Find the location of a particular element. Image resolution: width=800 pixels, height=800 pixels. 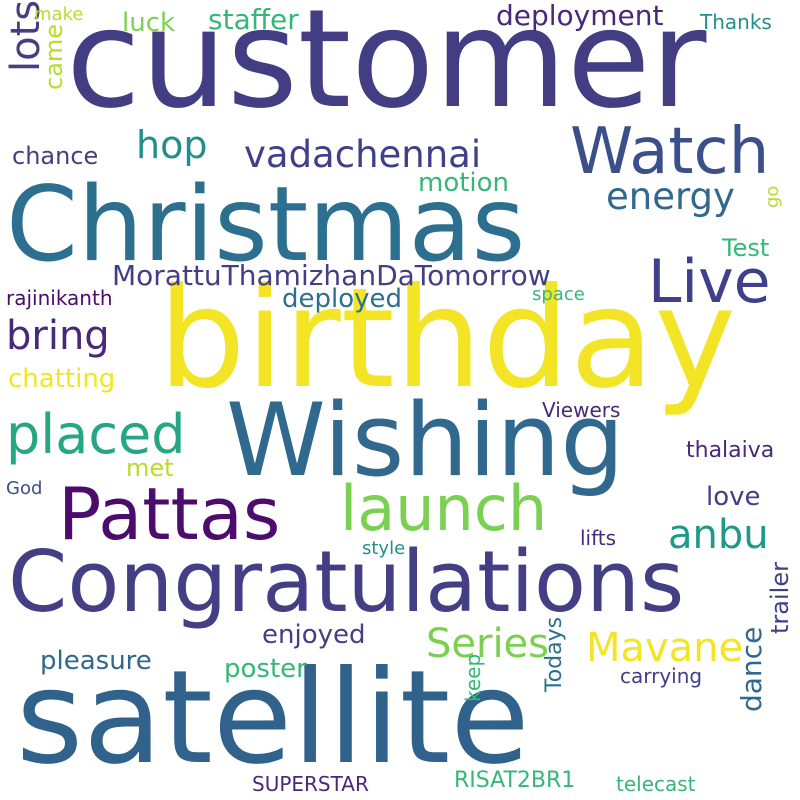

word-pleasure: pleasure is located at coordinates (96, 661).